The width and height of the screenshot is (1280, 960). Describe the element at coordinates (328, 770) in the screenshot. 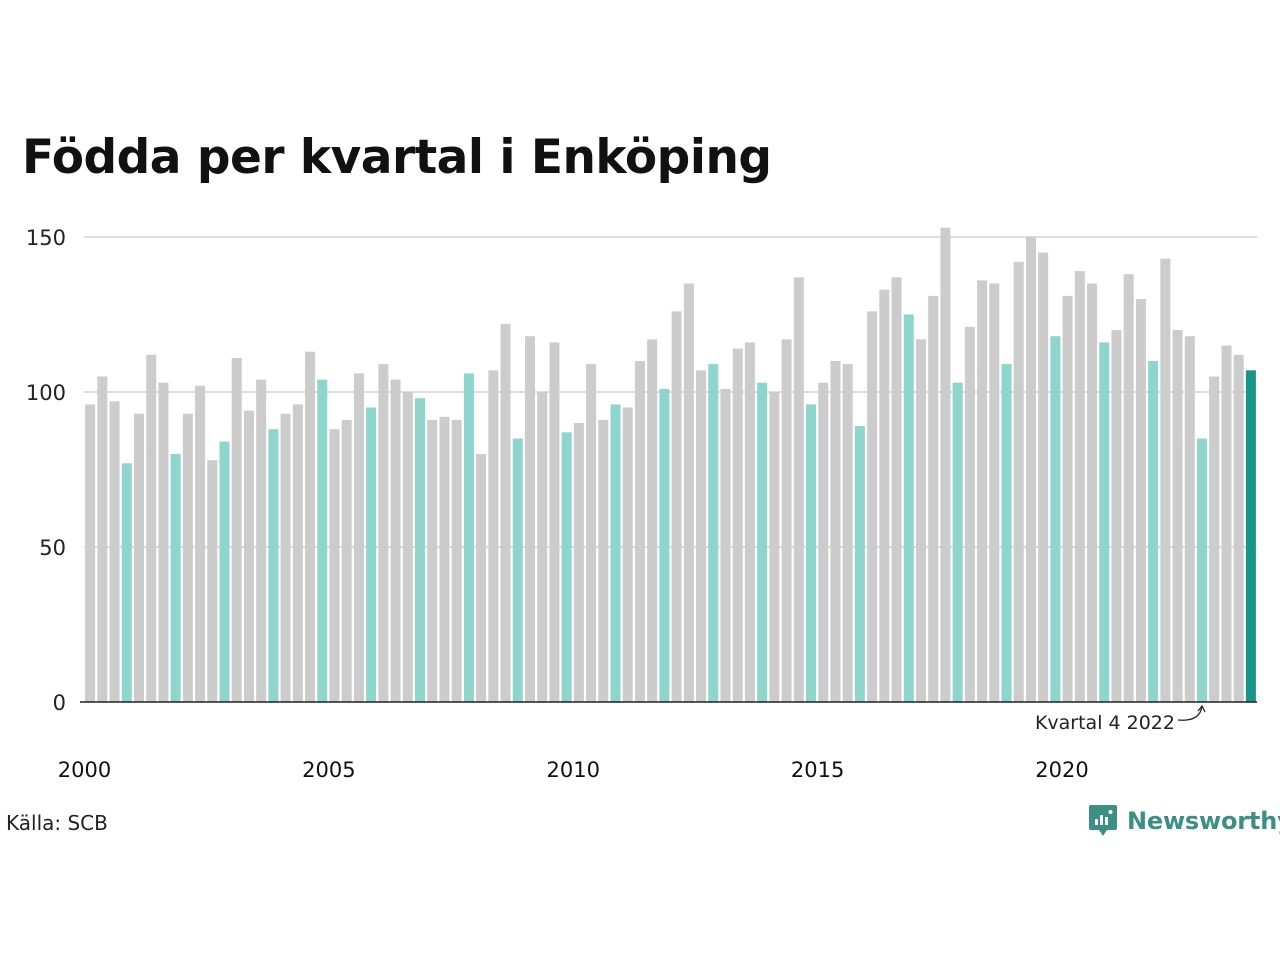

I see `x-tick-label: 2005` at that location.